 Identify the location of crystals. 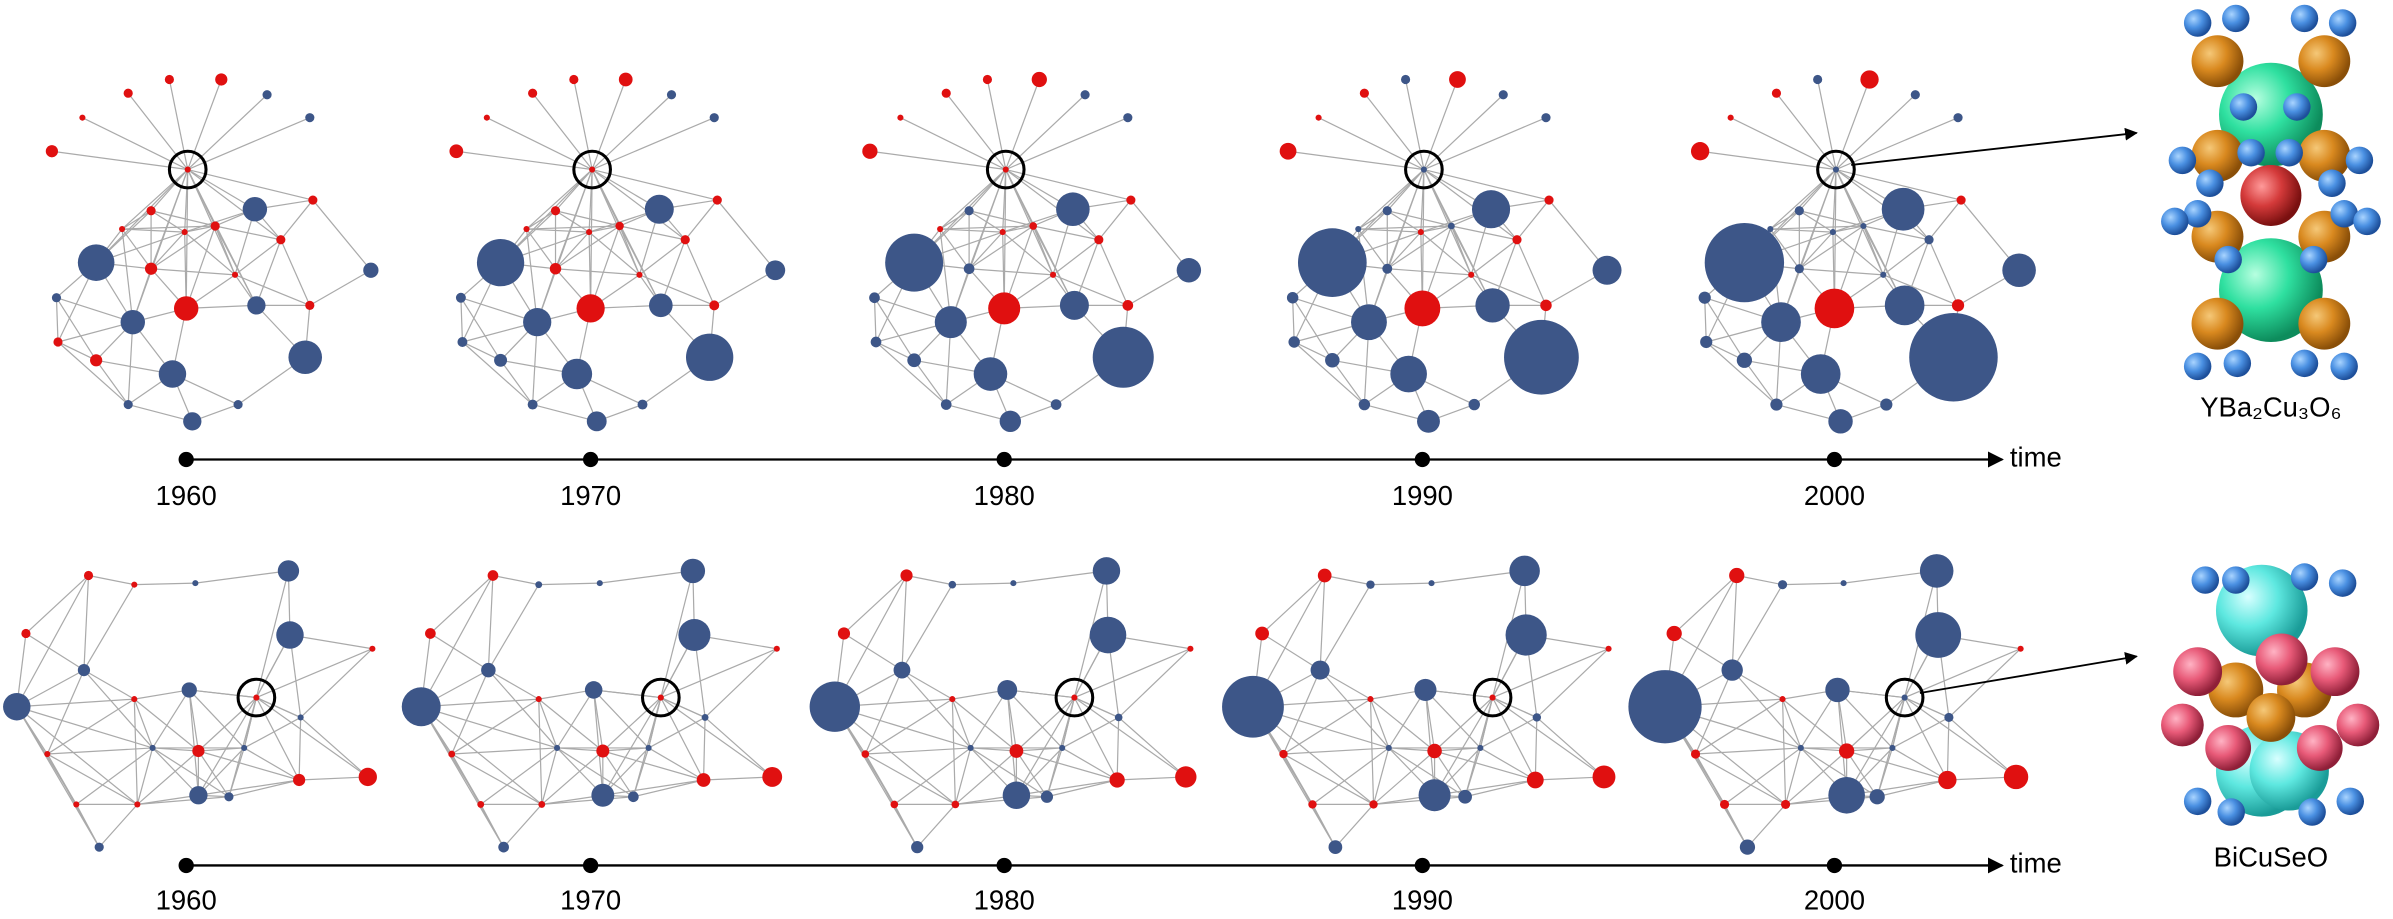
(2271, 415).